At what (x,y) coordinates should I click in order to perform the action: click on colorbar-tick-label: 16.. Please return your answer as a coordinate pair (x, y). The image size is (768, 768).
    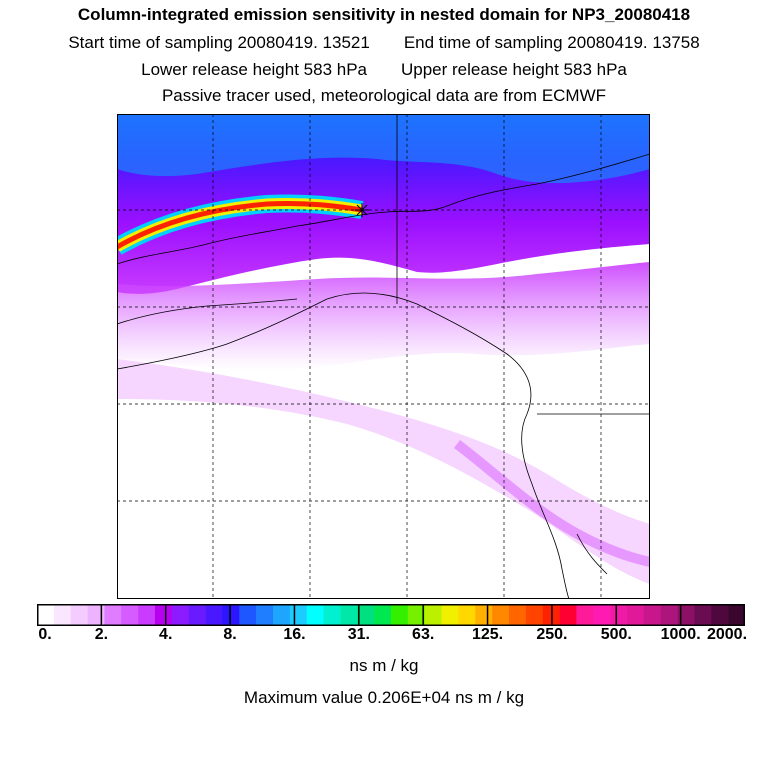
    Looking at the image, I should click on (294, 634).